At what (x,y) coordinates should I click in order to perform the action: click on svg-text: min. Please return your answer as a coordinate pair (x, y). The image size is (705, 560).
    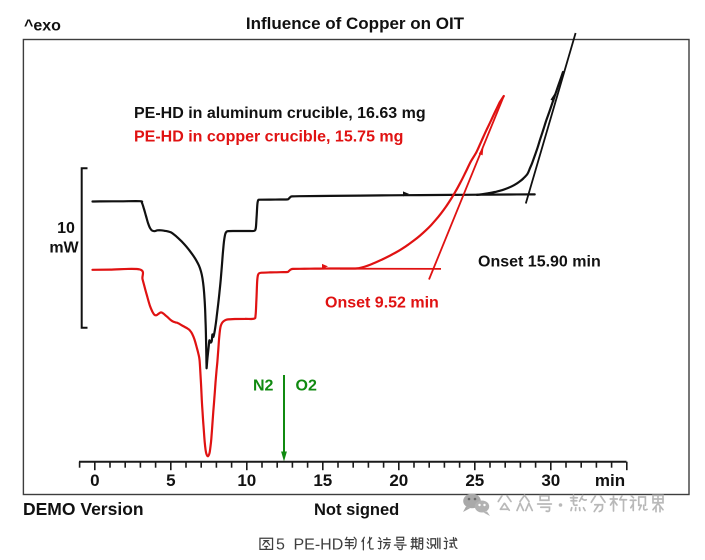
    Looking at the image, I should click on (610, 480).